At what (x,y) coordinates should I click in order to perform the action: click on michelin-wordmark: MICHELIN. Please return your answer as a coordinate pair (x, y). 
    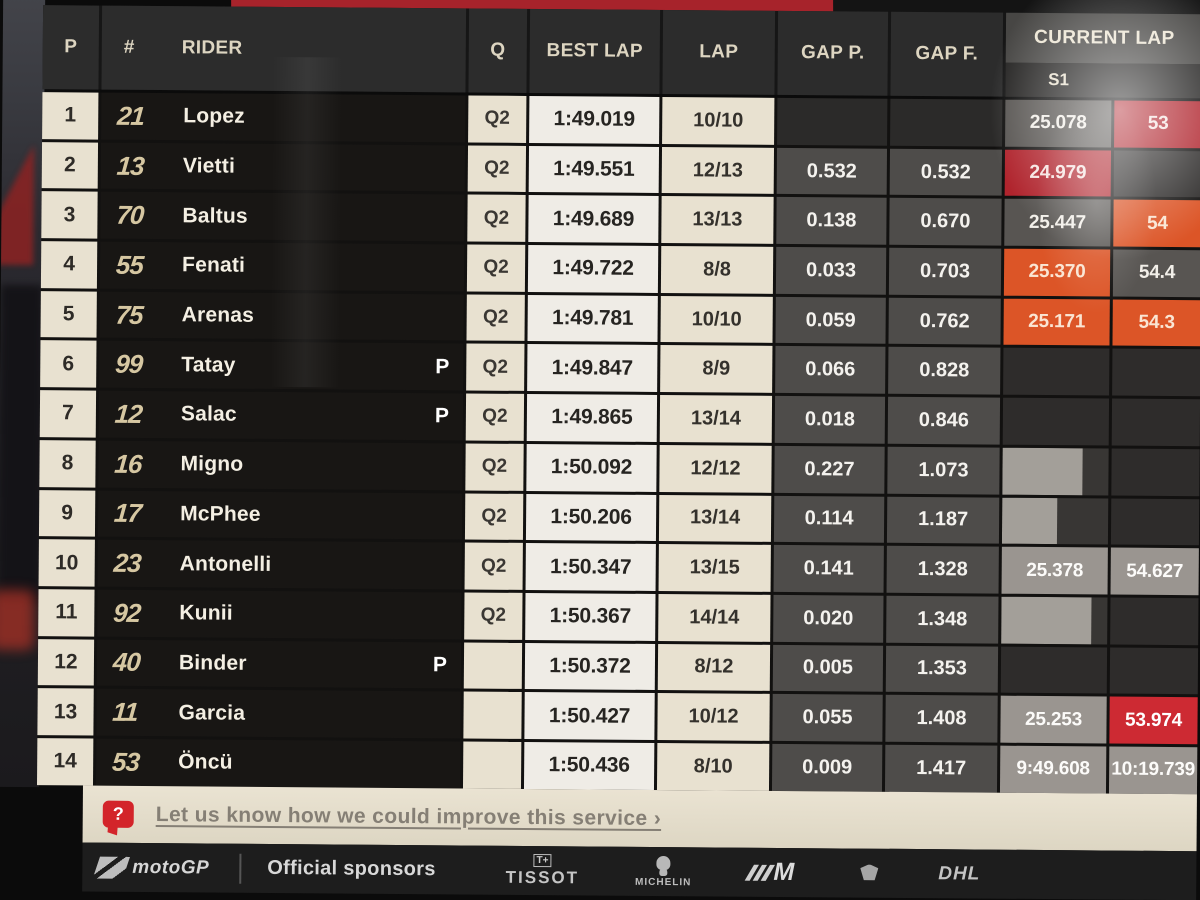
    Looking at the image, I should click on (663, 882).